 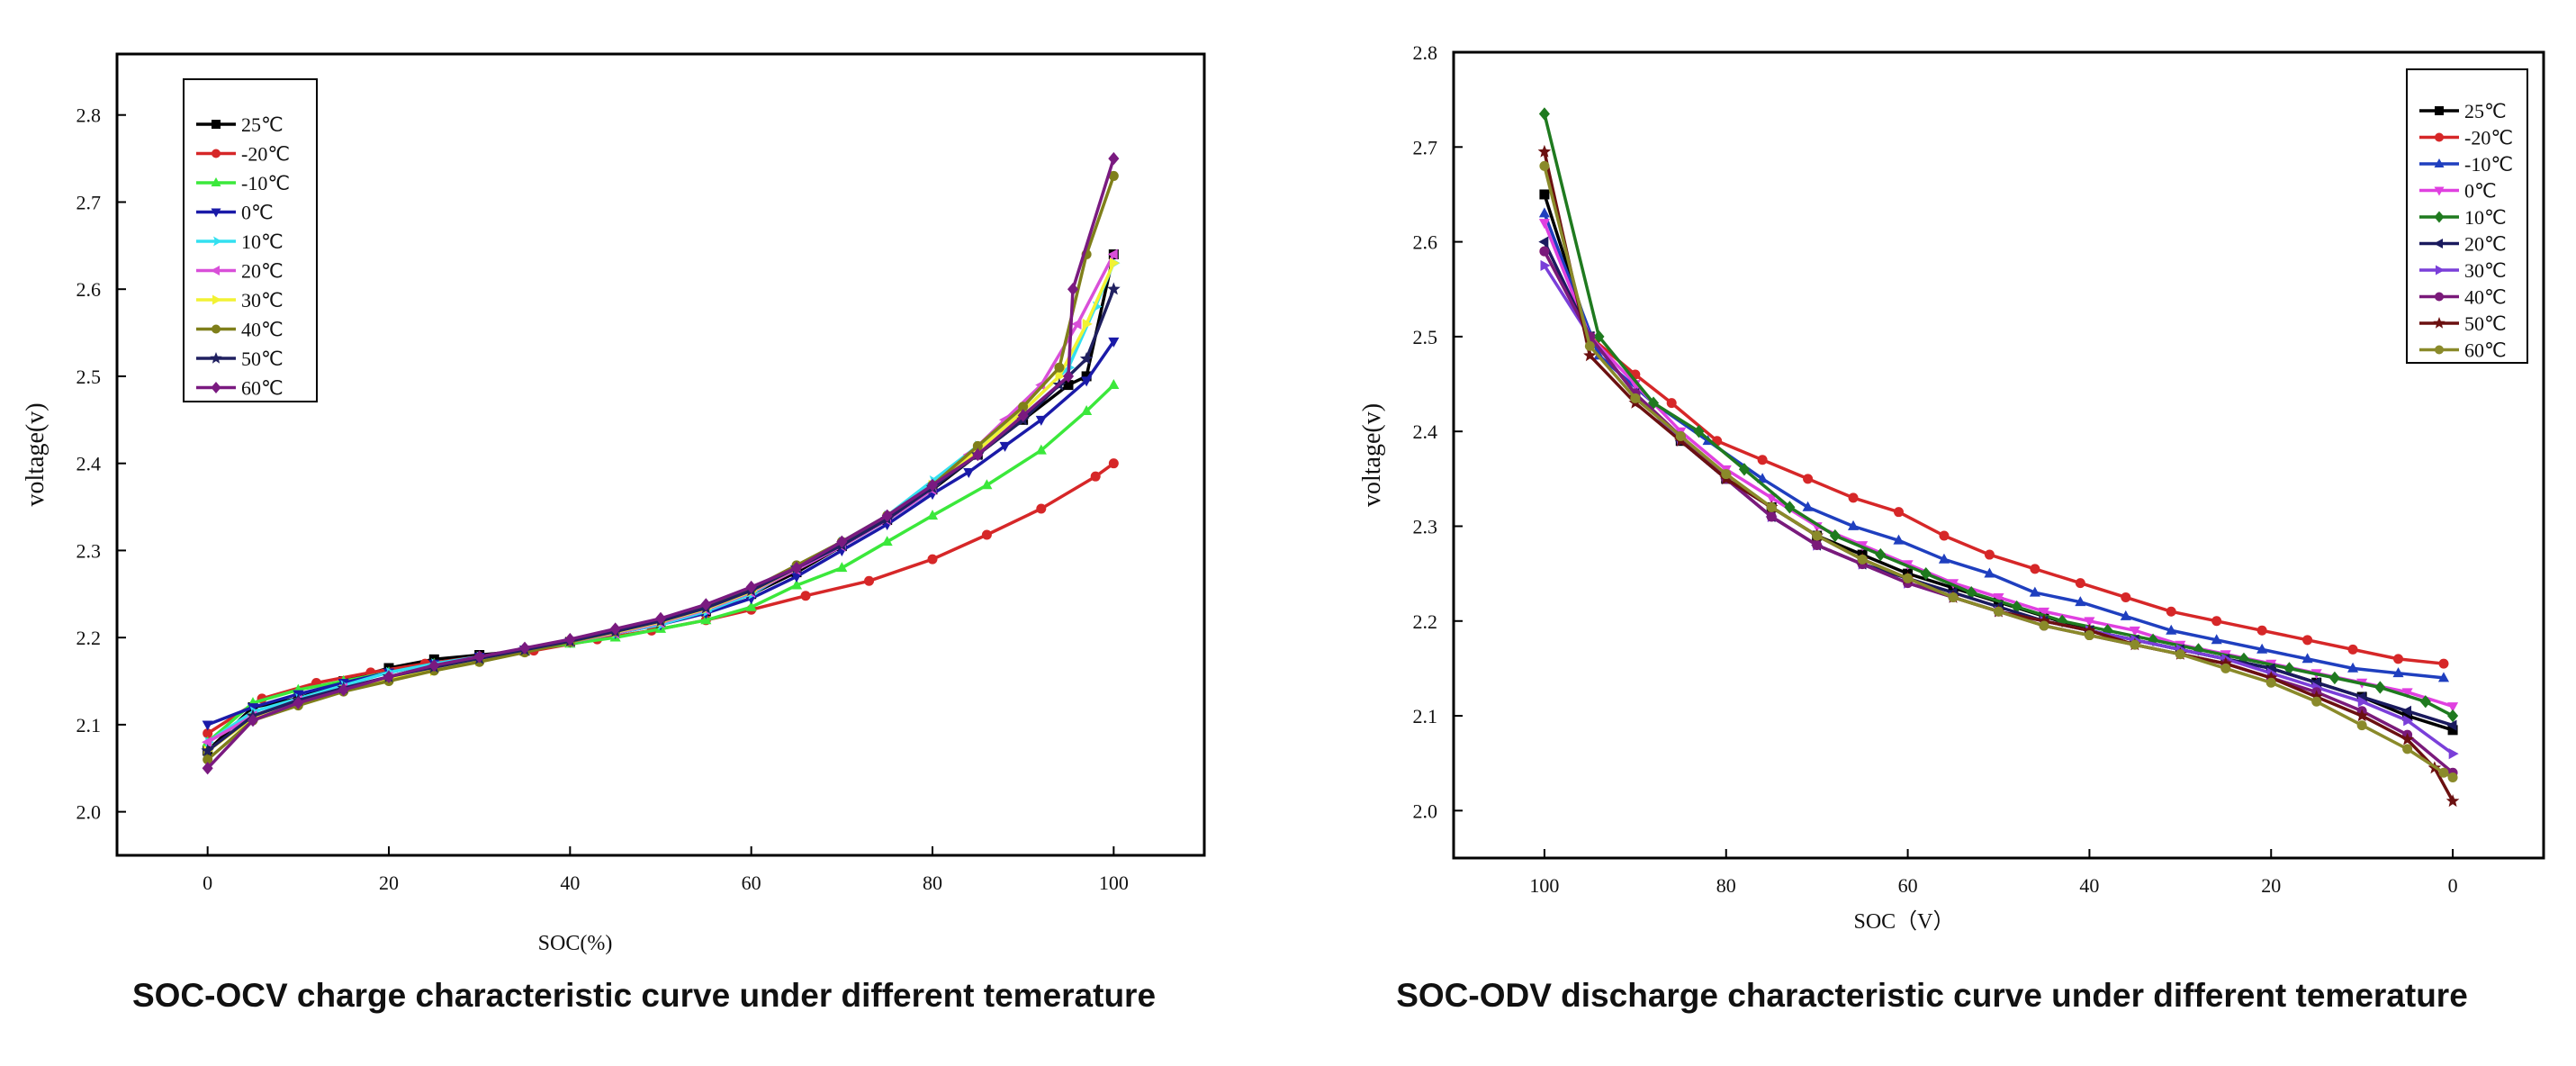 What do you see at coordinates (2485, 350) in the screenshot?
I see `legend-label: 60℃` at bounding box center [2485, 350].